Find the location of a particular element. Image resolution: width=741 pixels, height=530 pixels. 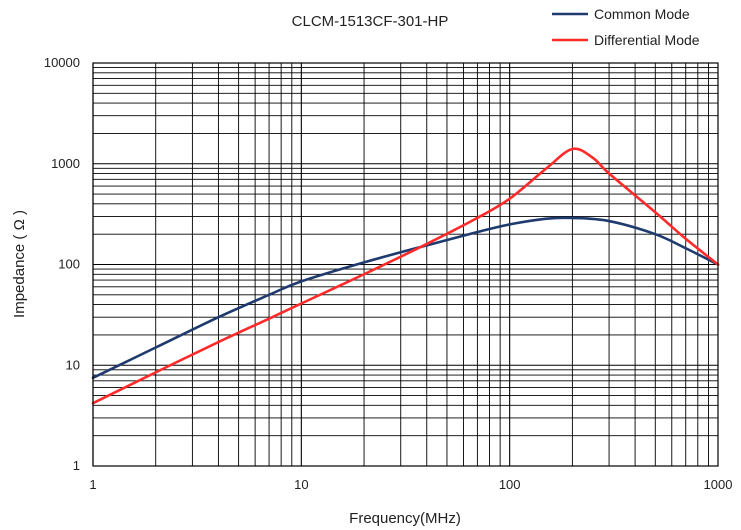

y-tick-label: 10 is located at coordinates (73, 364).